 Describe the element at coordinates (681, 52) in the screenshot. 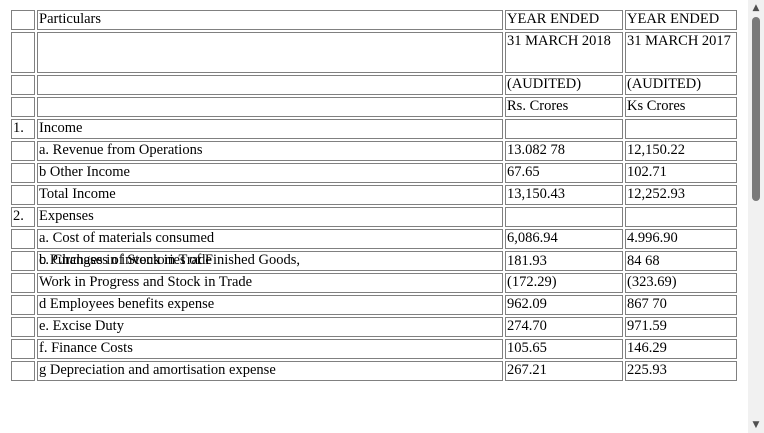

I see `col2-date-header: 31 MARCH 2017` at that location.